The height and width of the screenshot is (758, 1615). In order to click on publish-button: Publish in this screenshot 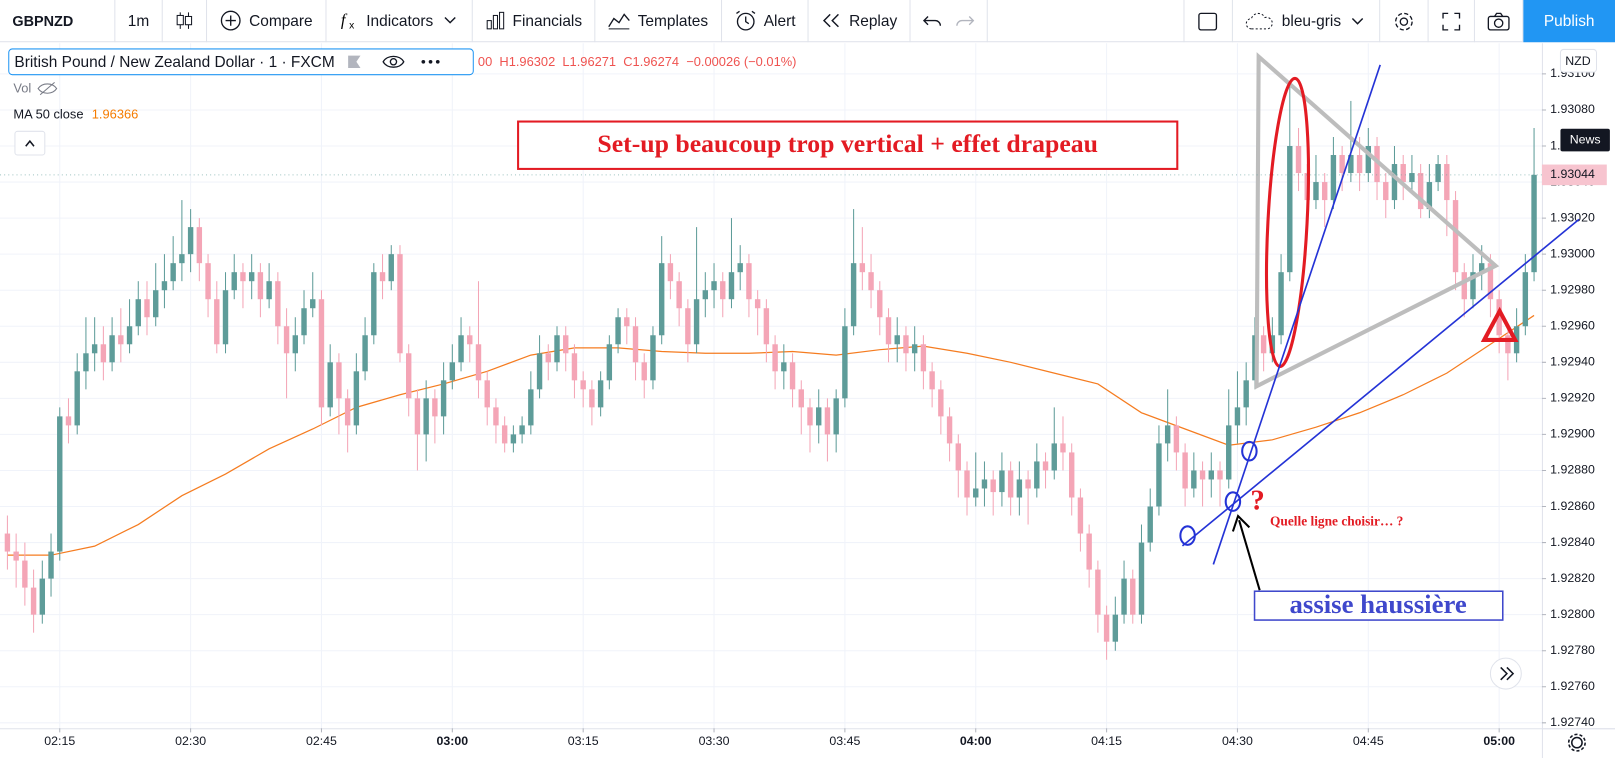, I will do `click(1569, 21)`.